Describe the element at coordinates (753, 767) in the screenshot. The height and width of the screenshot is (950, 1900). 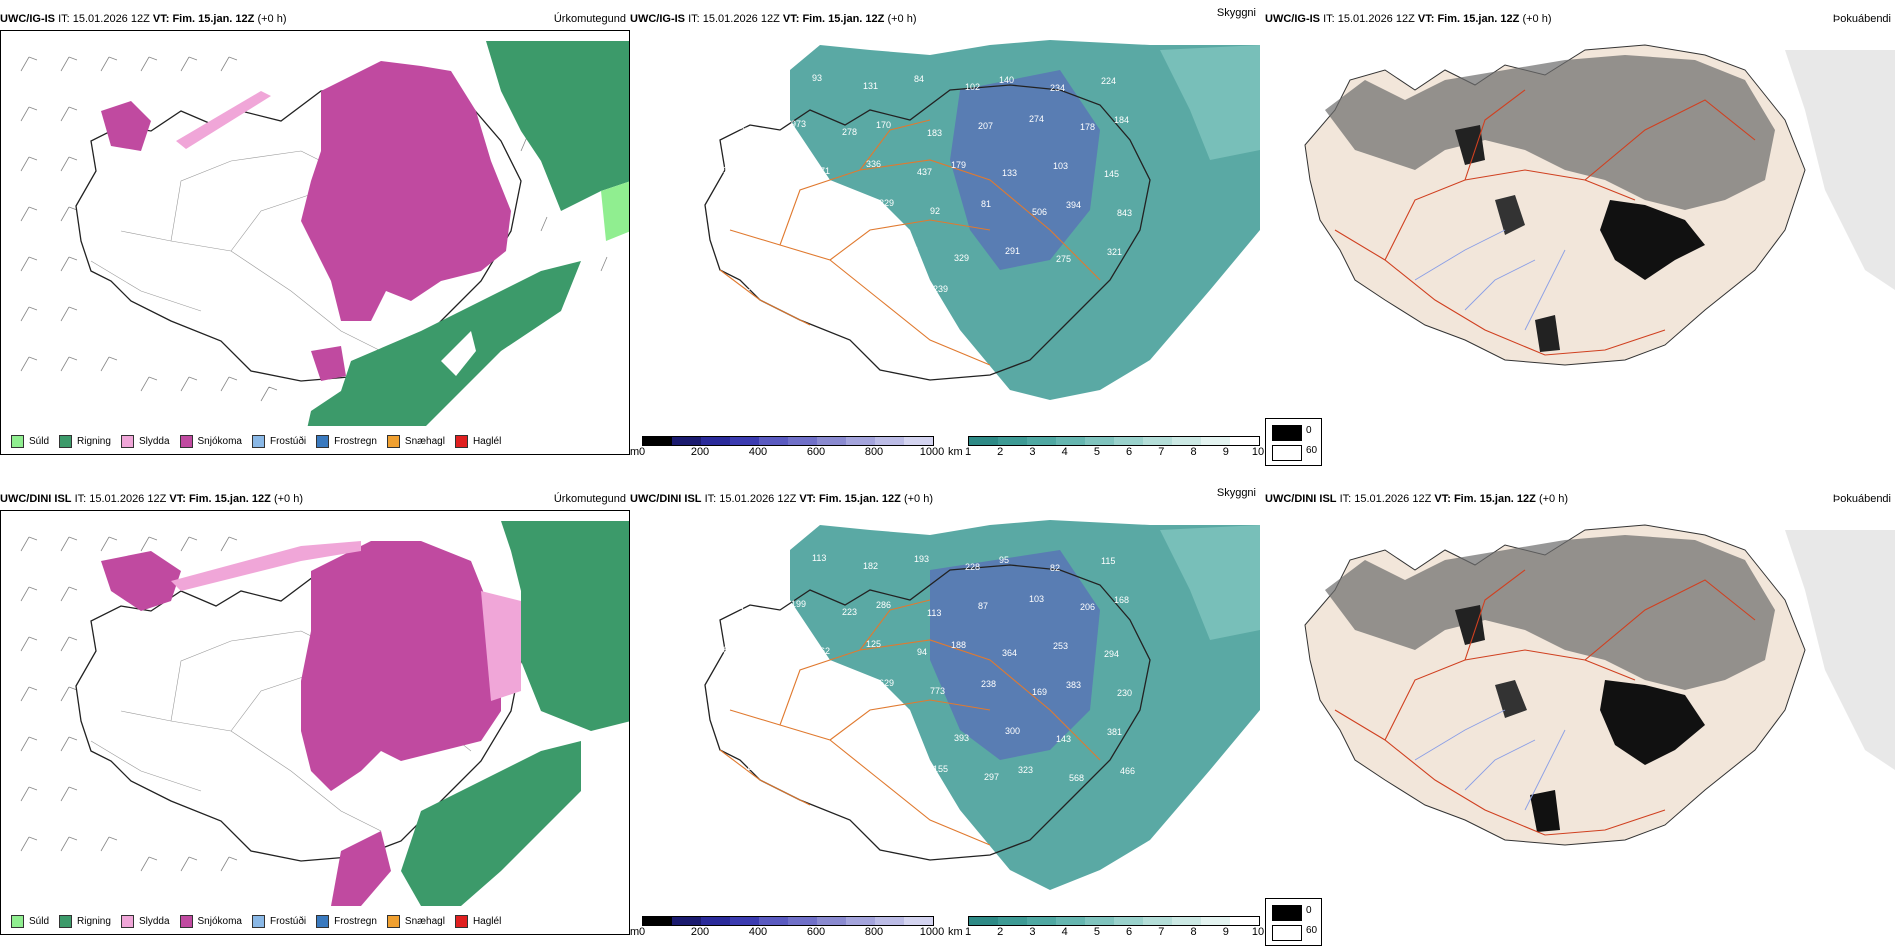
I see `cloud-base-value: 187` at that location.